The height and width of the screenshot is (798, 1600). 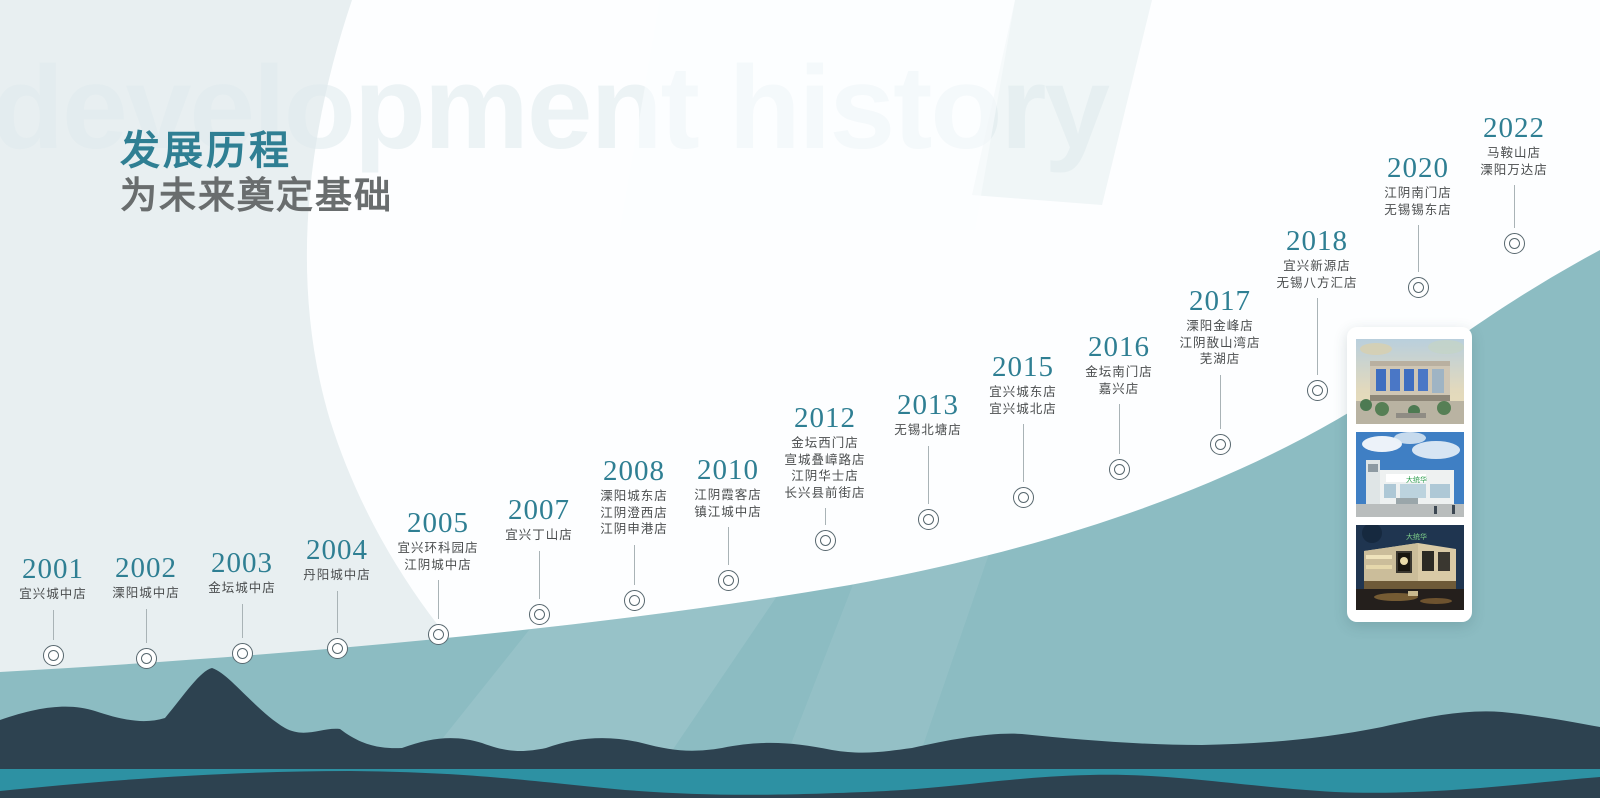 I want to click on timeline-store-name: 溧阳万达店, so click(x=1514, y=169).